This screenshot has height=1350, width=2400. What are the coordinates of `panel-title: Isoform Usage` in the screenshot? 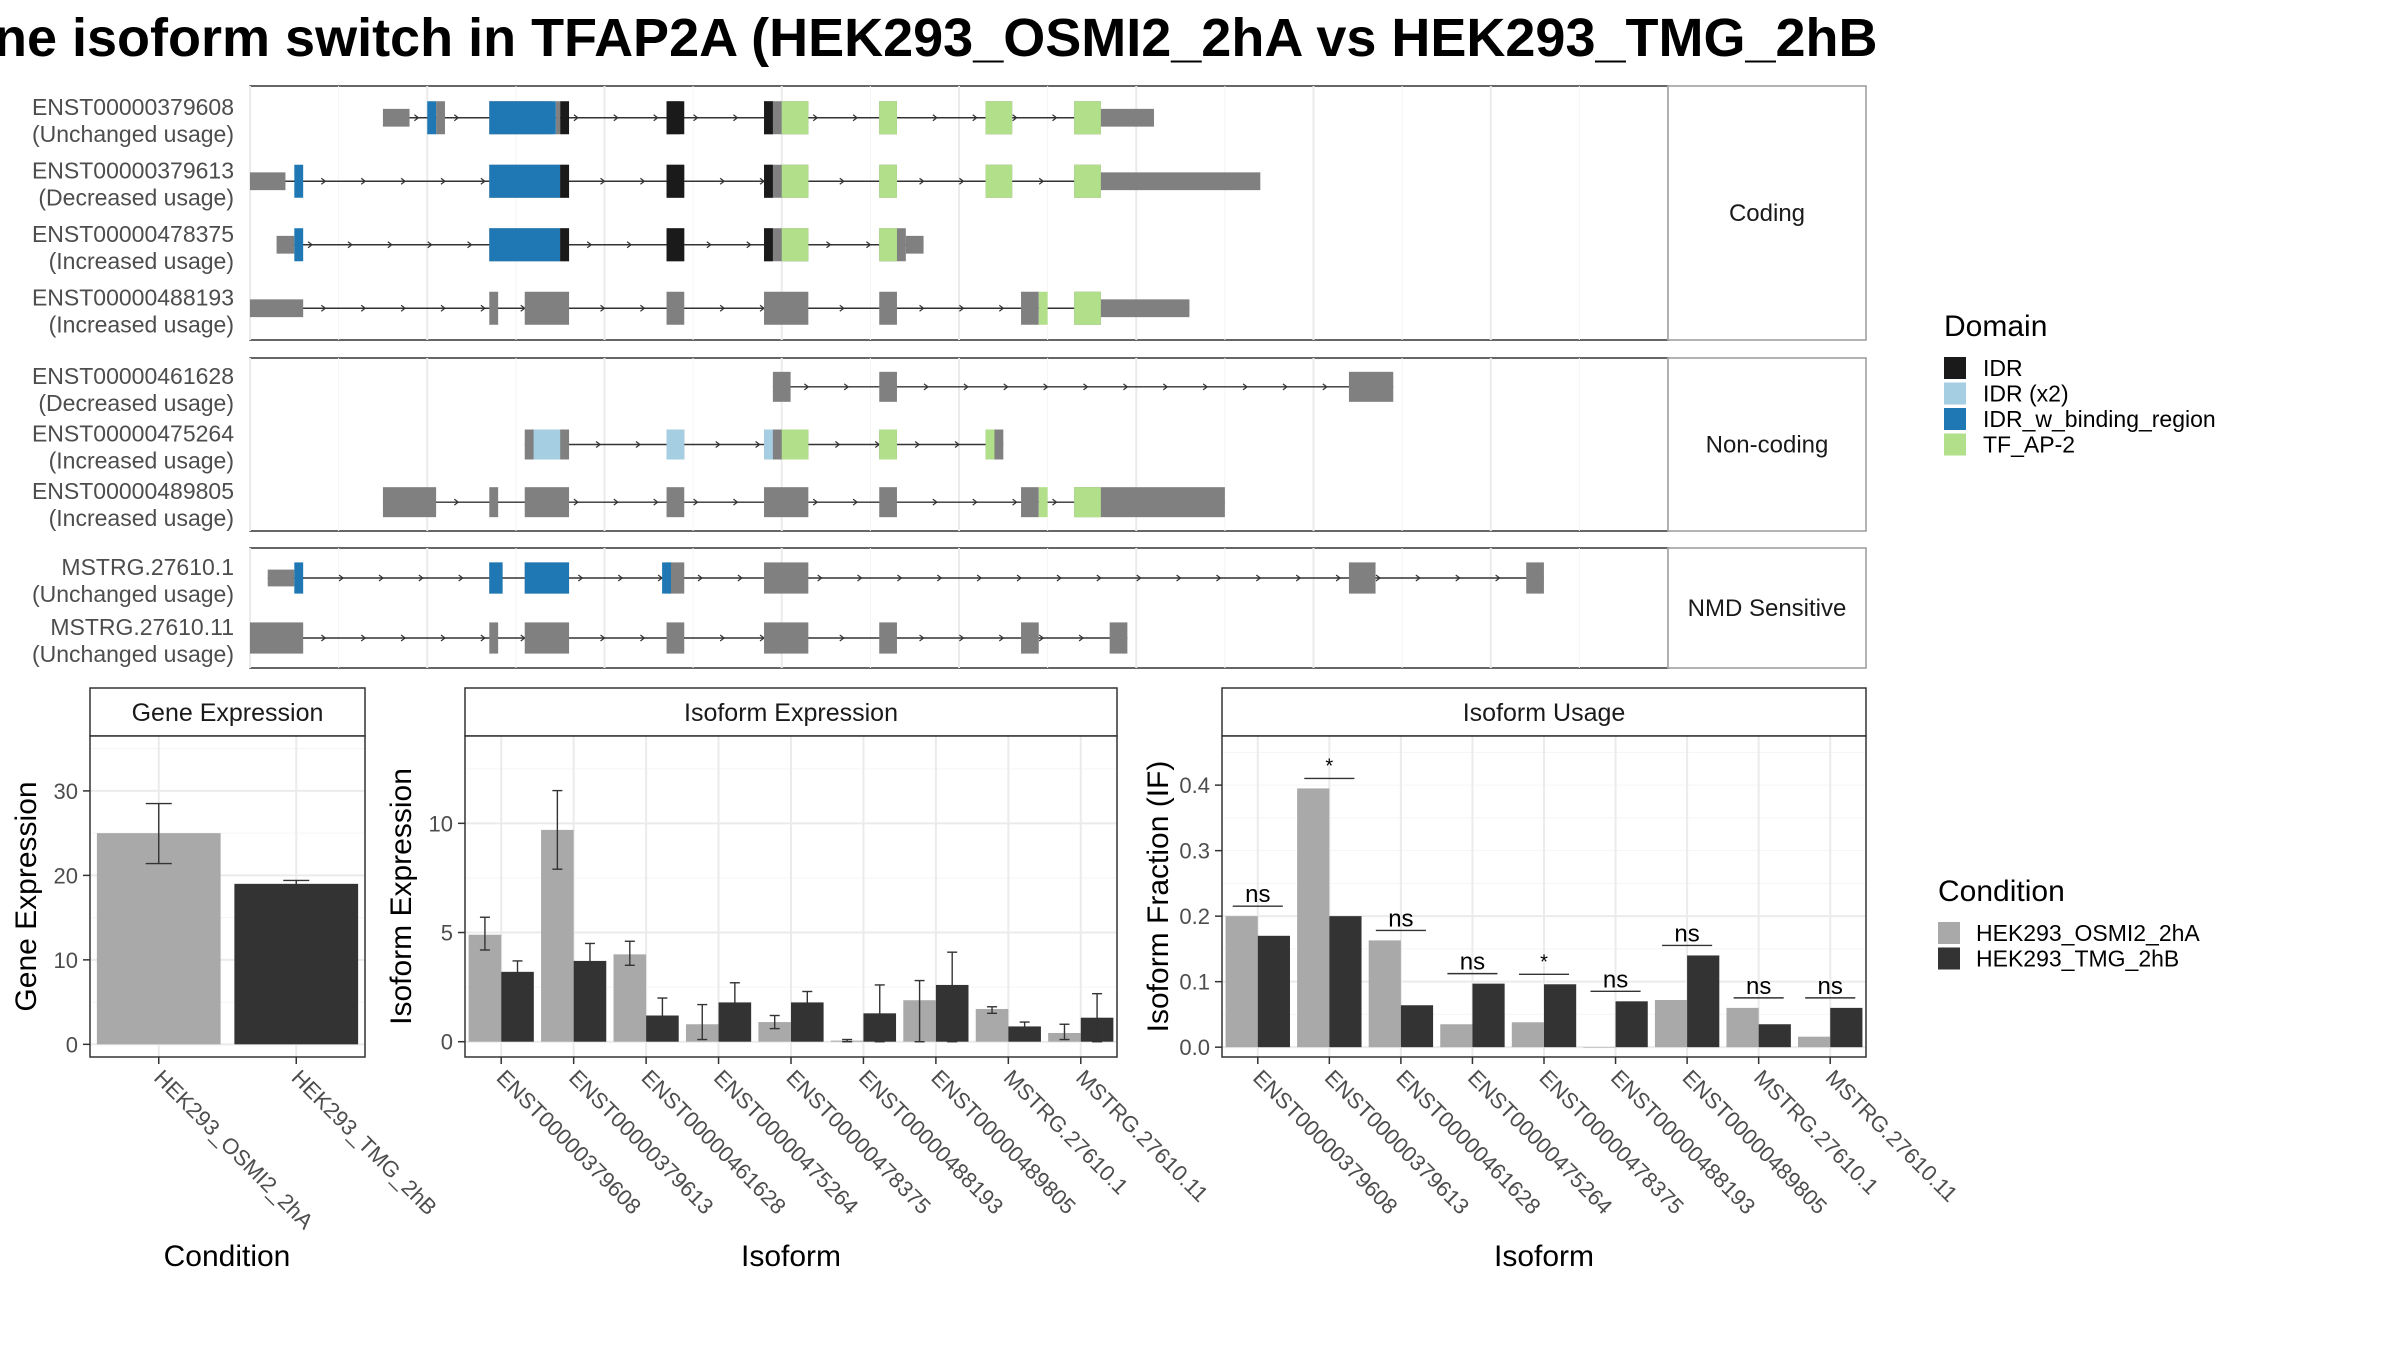 It's located at (1544, 713).